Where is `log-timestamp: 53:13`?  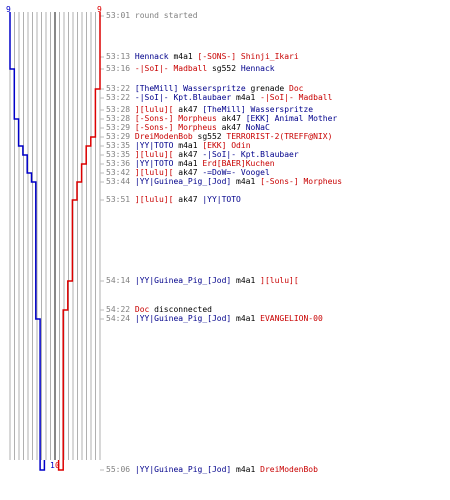
log-timestamp: 53:13 is located at coordinates (120, 56).